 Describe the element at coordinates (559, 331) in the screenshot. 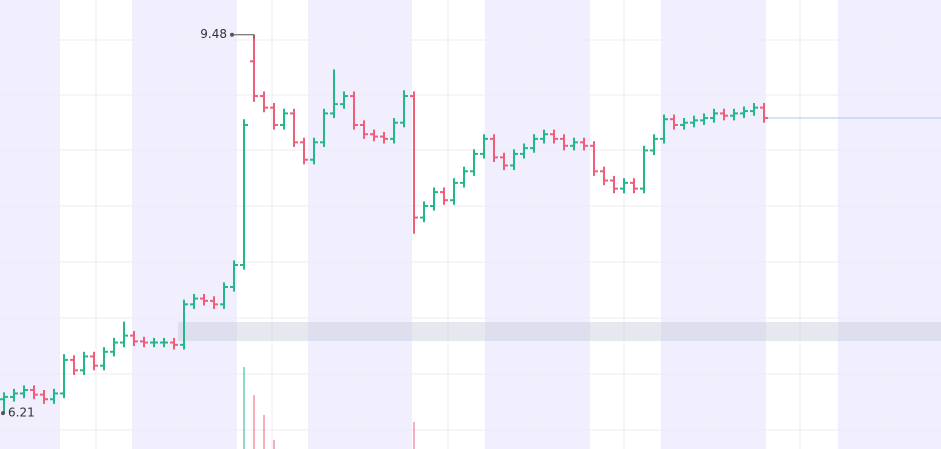

I see `range-band` at that location.